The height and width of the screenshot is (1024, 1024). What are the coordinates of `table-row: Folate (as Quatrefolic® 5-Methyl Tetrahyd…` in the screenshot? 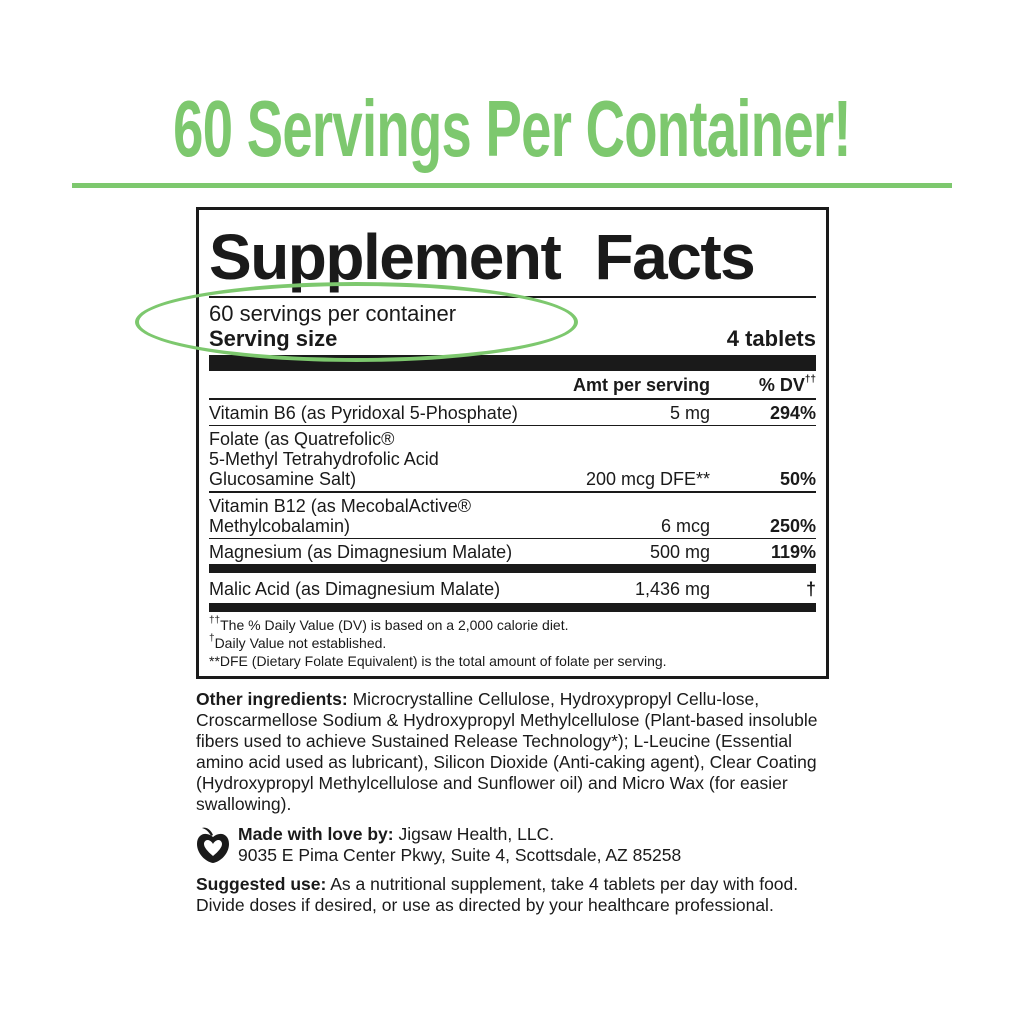 It's located at (512, 459).